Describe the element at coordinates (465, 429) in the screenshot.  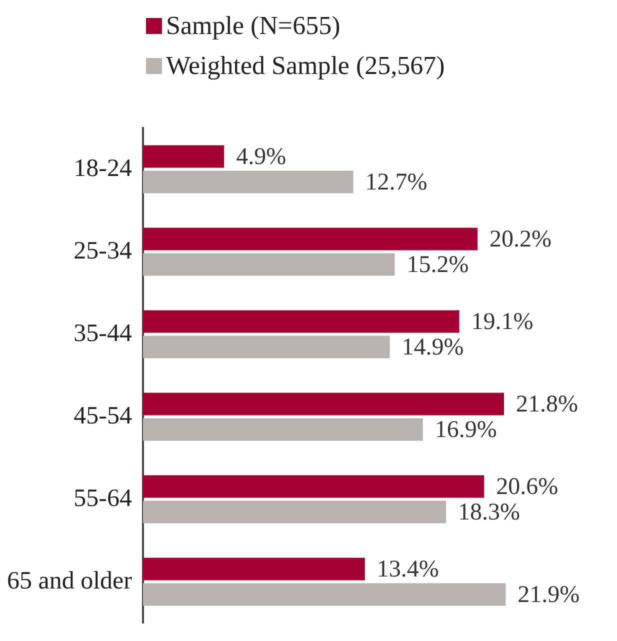
I see `data-label: 16.9%` at that location.